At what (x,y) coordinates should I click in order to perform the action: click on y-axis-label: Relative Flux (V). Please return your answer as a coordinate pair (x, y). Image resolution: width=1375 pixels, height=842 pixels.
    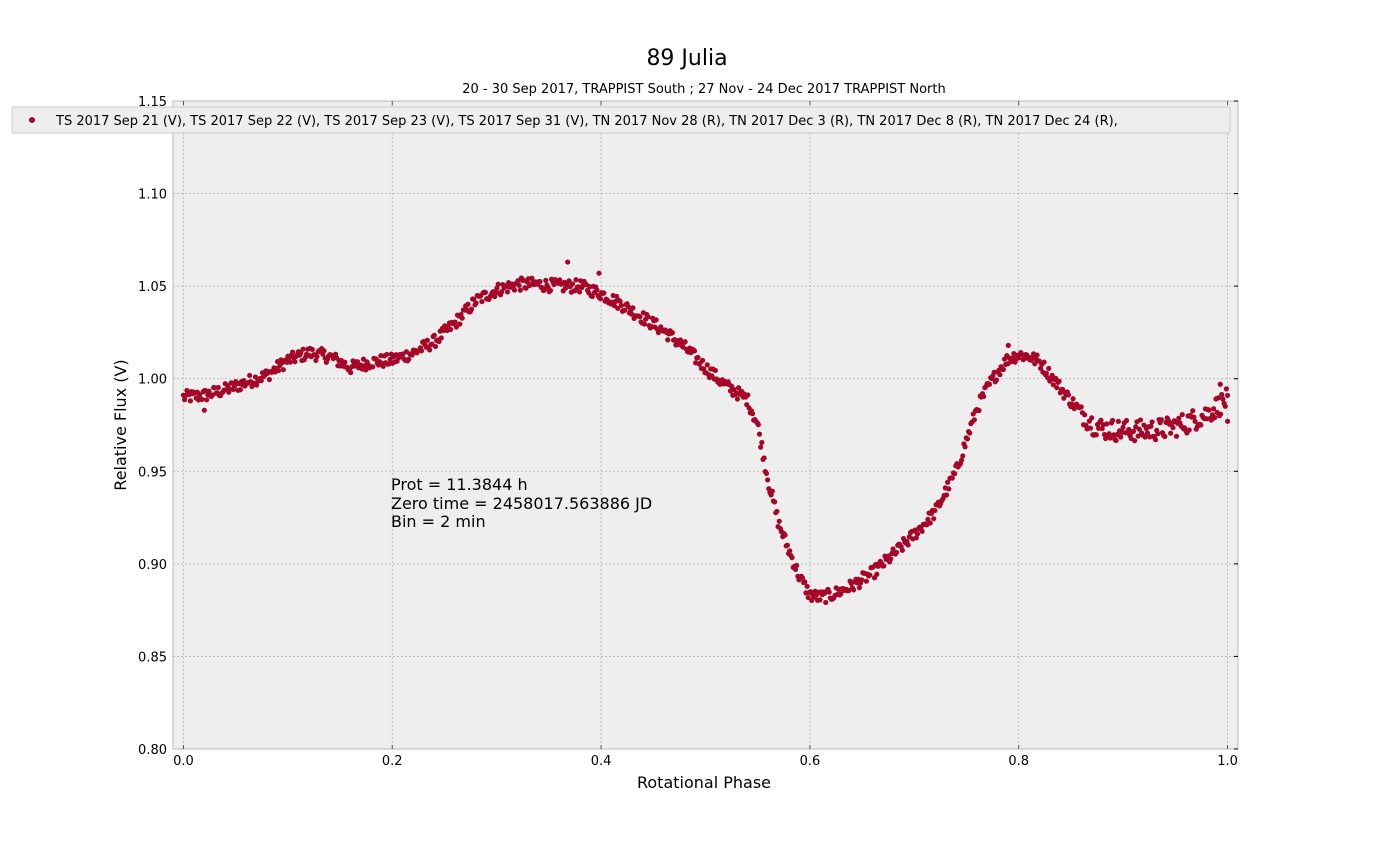
    Looking at the image, I should click on (120, 424).